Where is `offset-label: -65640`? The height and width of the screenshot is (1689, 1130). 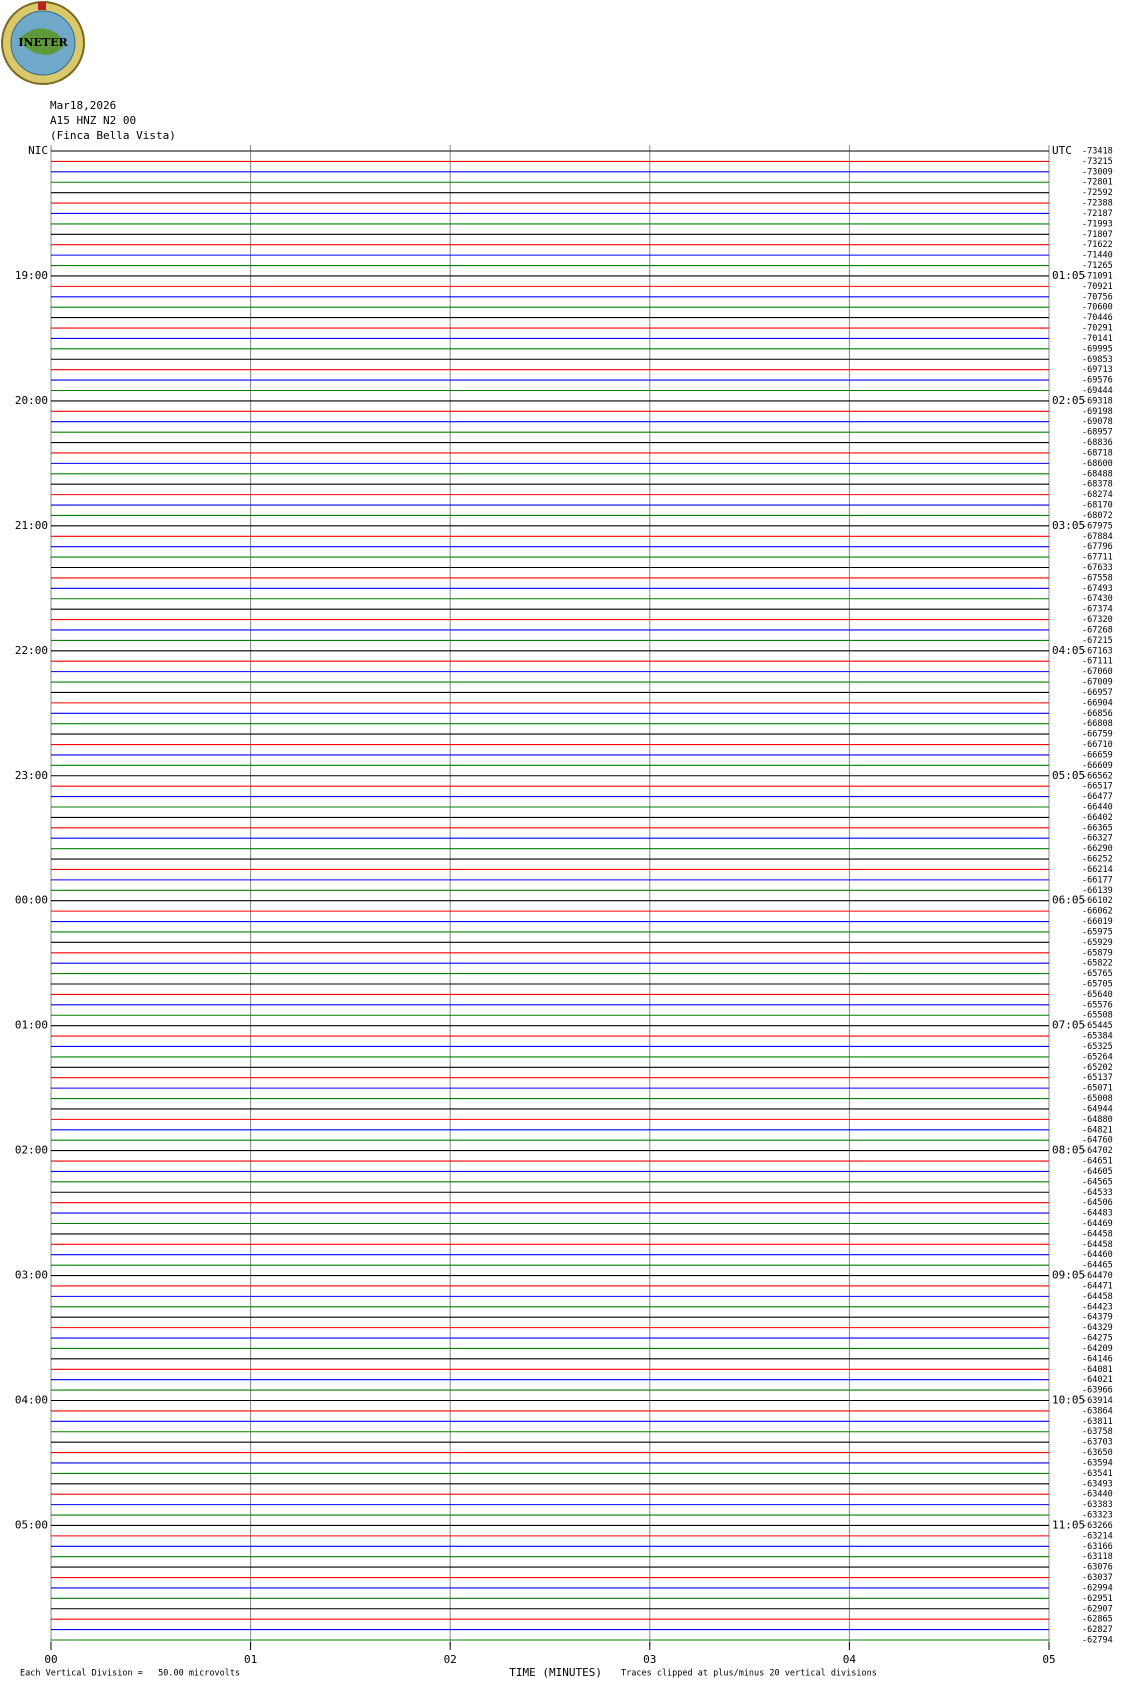 offset-label: -65640 is located at coordinates (1097, 995).